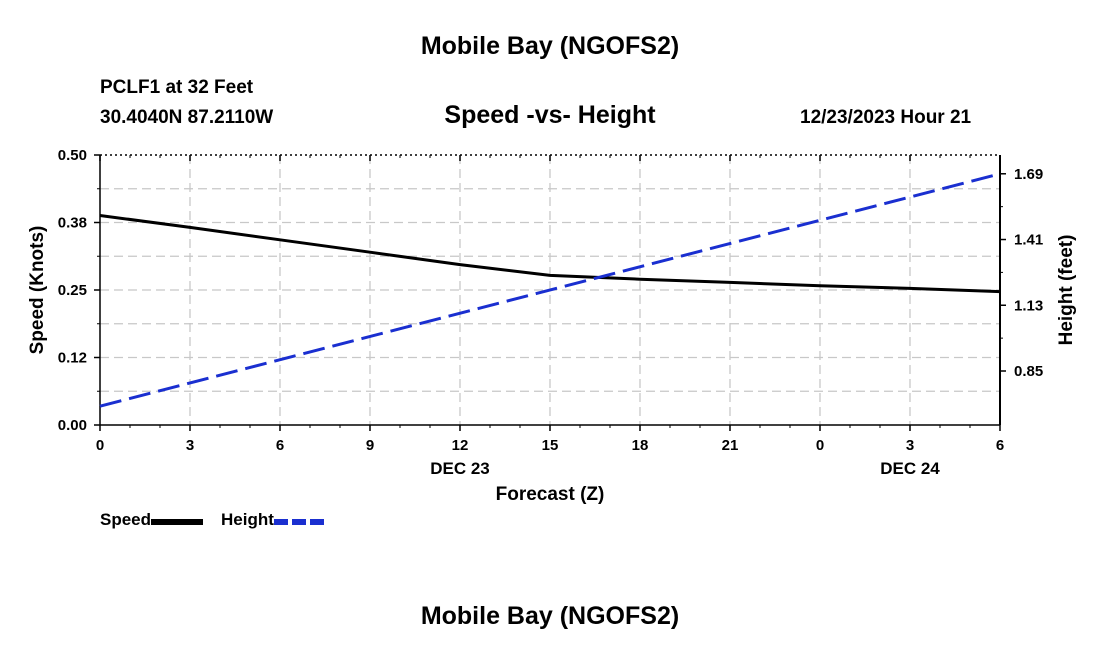 The height and width of the screenshot is (650, 1100). I want to click on y2-tick-label: 1.41, so click(1028, 240).